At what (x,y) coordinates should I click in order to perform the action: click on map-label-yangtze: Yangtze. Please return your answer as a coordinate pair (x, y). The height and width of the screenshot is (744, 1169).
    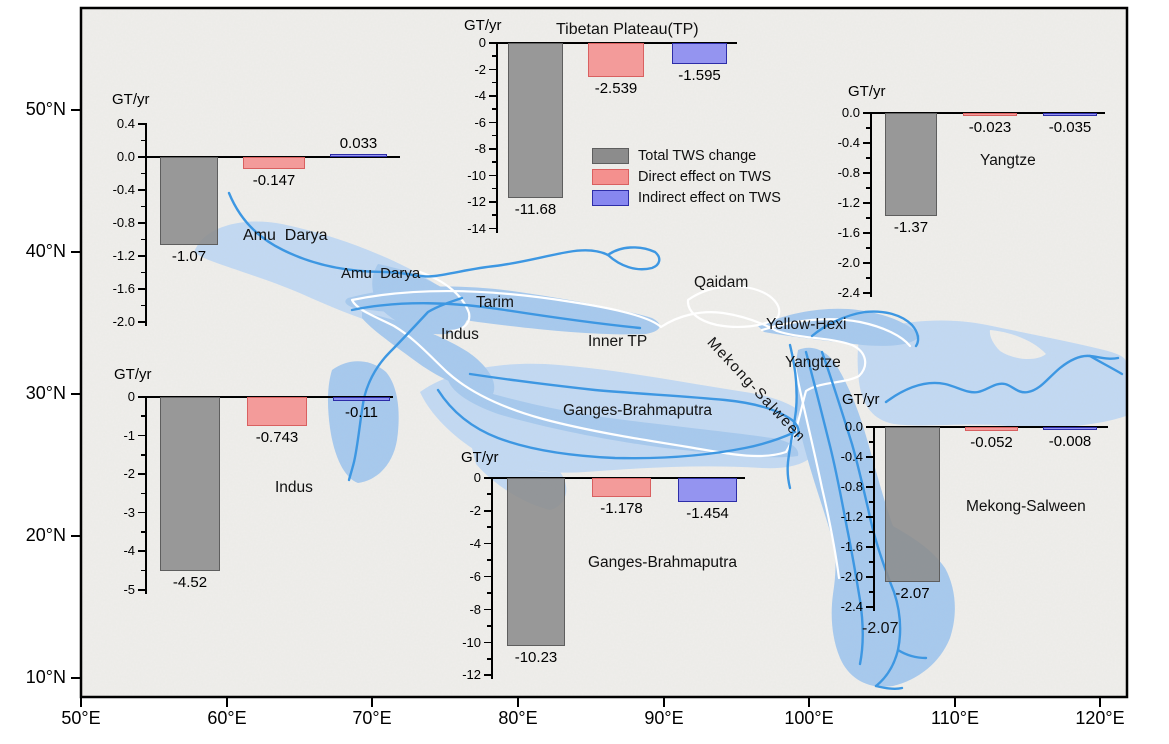
    Looking at the image, I should click on (813, 362).